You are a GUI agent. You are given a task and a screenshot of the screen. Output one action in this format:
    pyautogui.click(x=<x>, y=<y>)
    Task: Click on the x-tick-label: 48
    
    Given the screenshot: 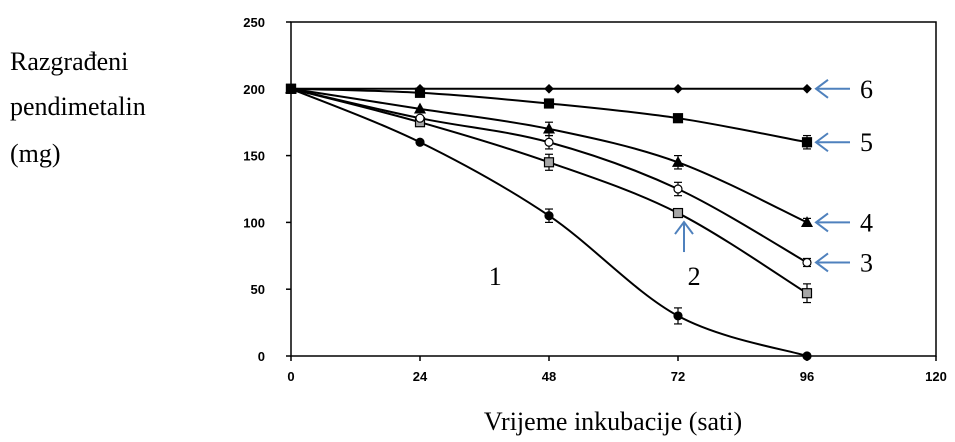 What is the action you would take?
    pyautogui.click(x=549, y=376)
    